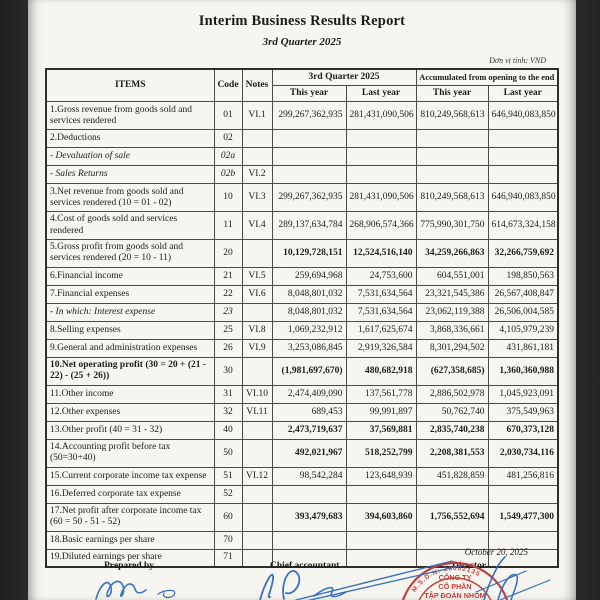 This screenshot has height=600, width=600. What do you see at coordinates (130, 348) in the screenshot?
I see `item-cell: 9.General and administration expenses` at bounding box center [130, 348].